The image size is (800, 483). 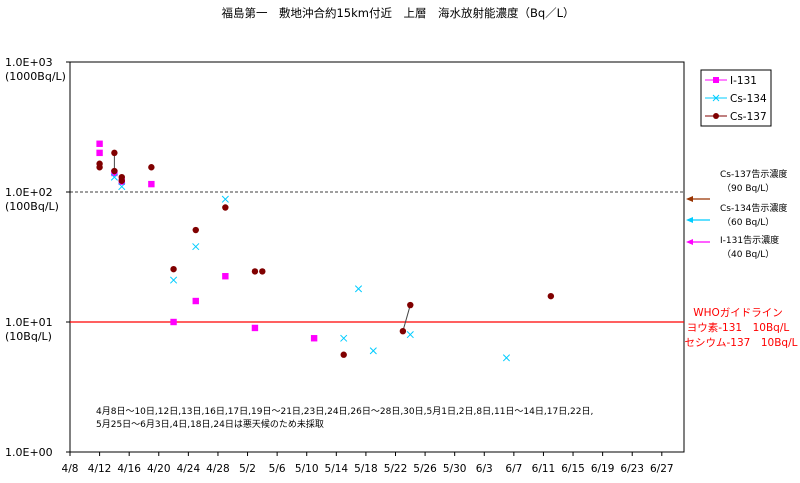 What do you see at coordinates (573, 469) in the screenshot?
I see `x-tick-label-17: 6/15` at bounding box center [573, 469].